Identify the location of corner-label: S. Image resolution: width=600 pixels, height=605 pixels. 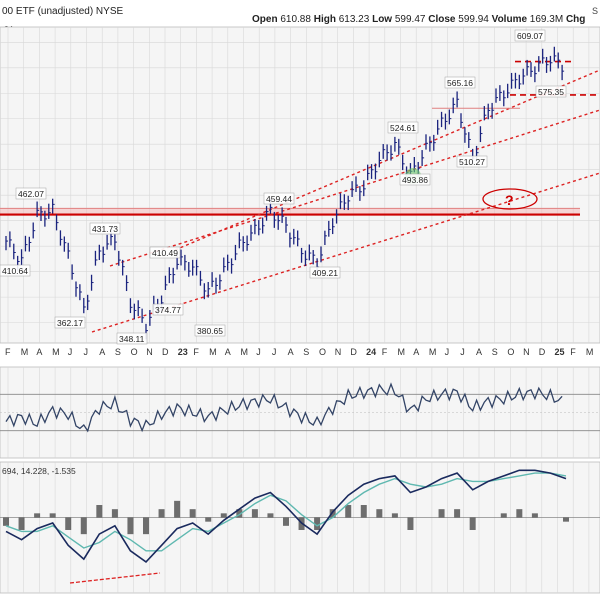
(595, 11).